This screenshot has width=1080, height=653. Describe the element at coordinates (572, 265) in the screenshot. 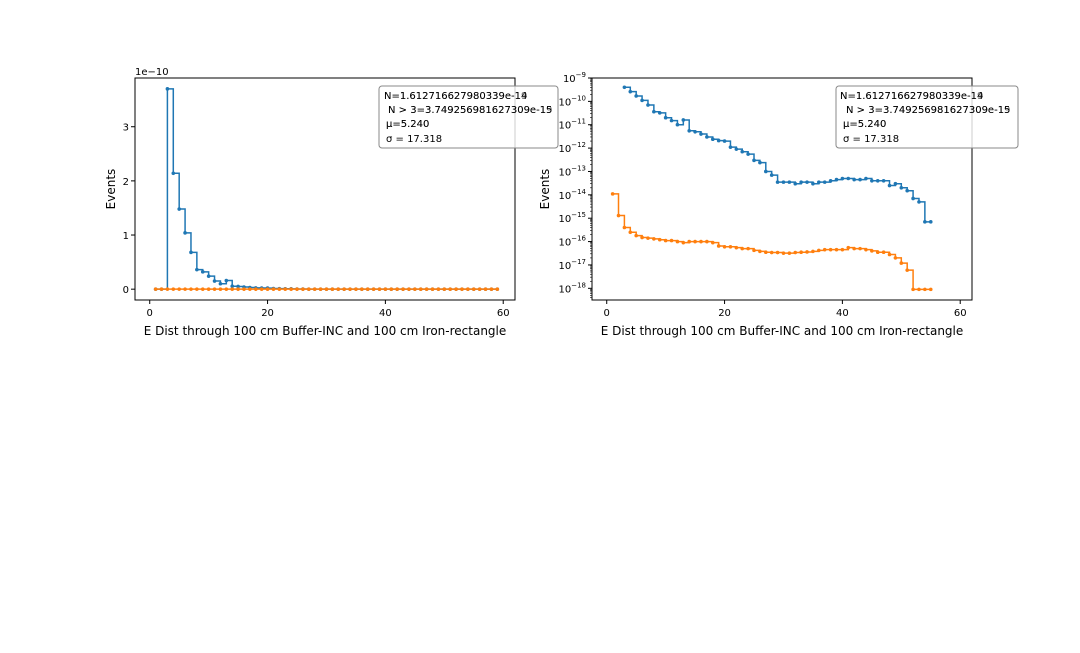

I see `y-tick-label: 10−17` at that location.